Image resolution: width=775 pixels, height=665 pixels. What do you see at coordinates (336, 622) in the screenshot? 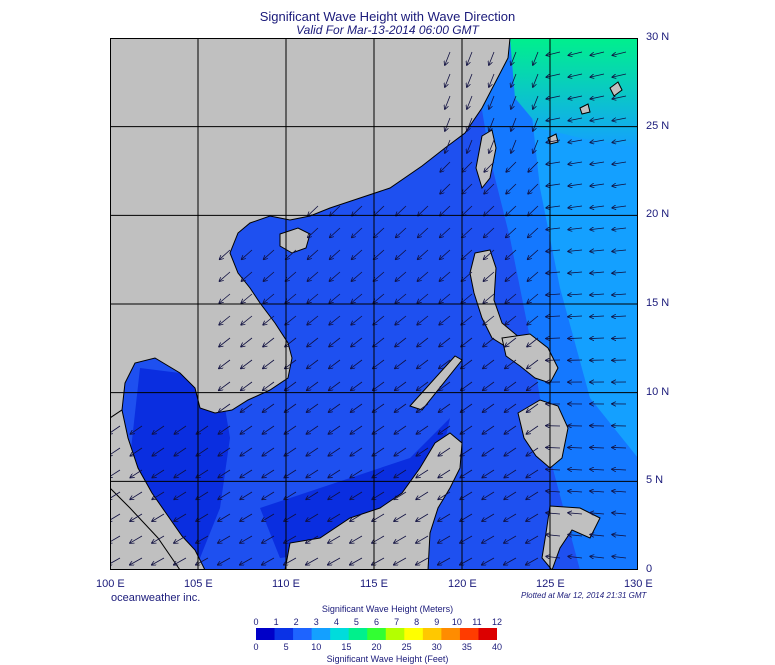
I see `meters-tick: 4` at bounding box center [336, 622].